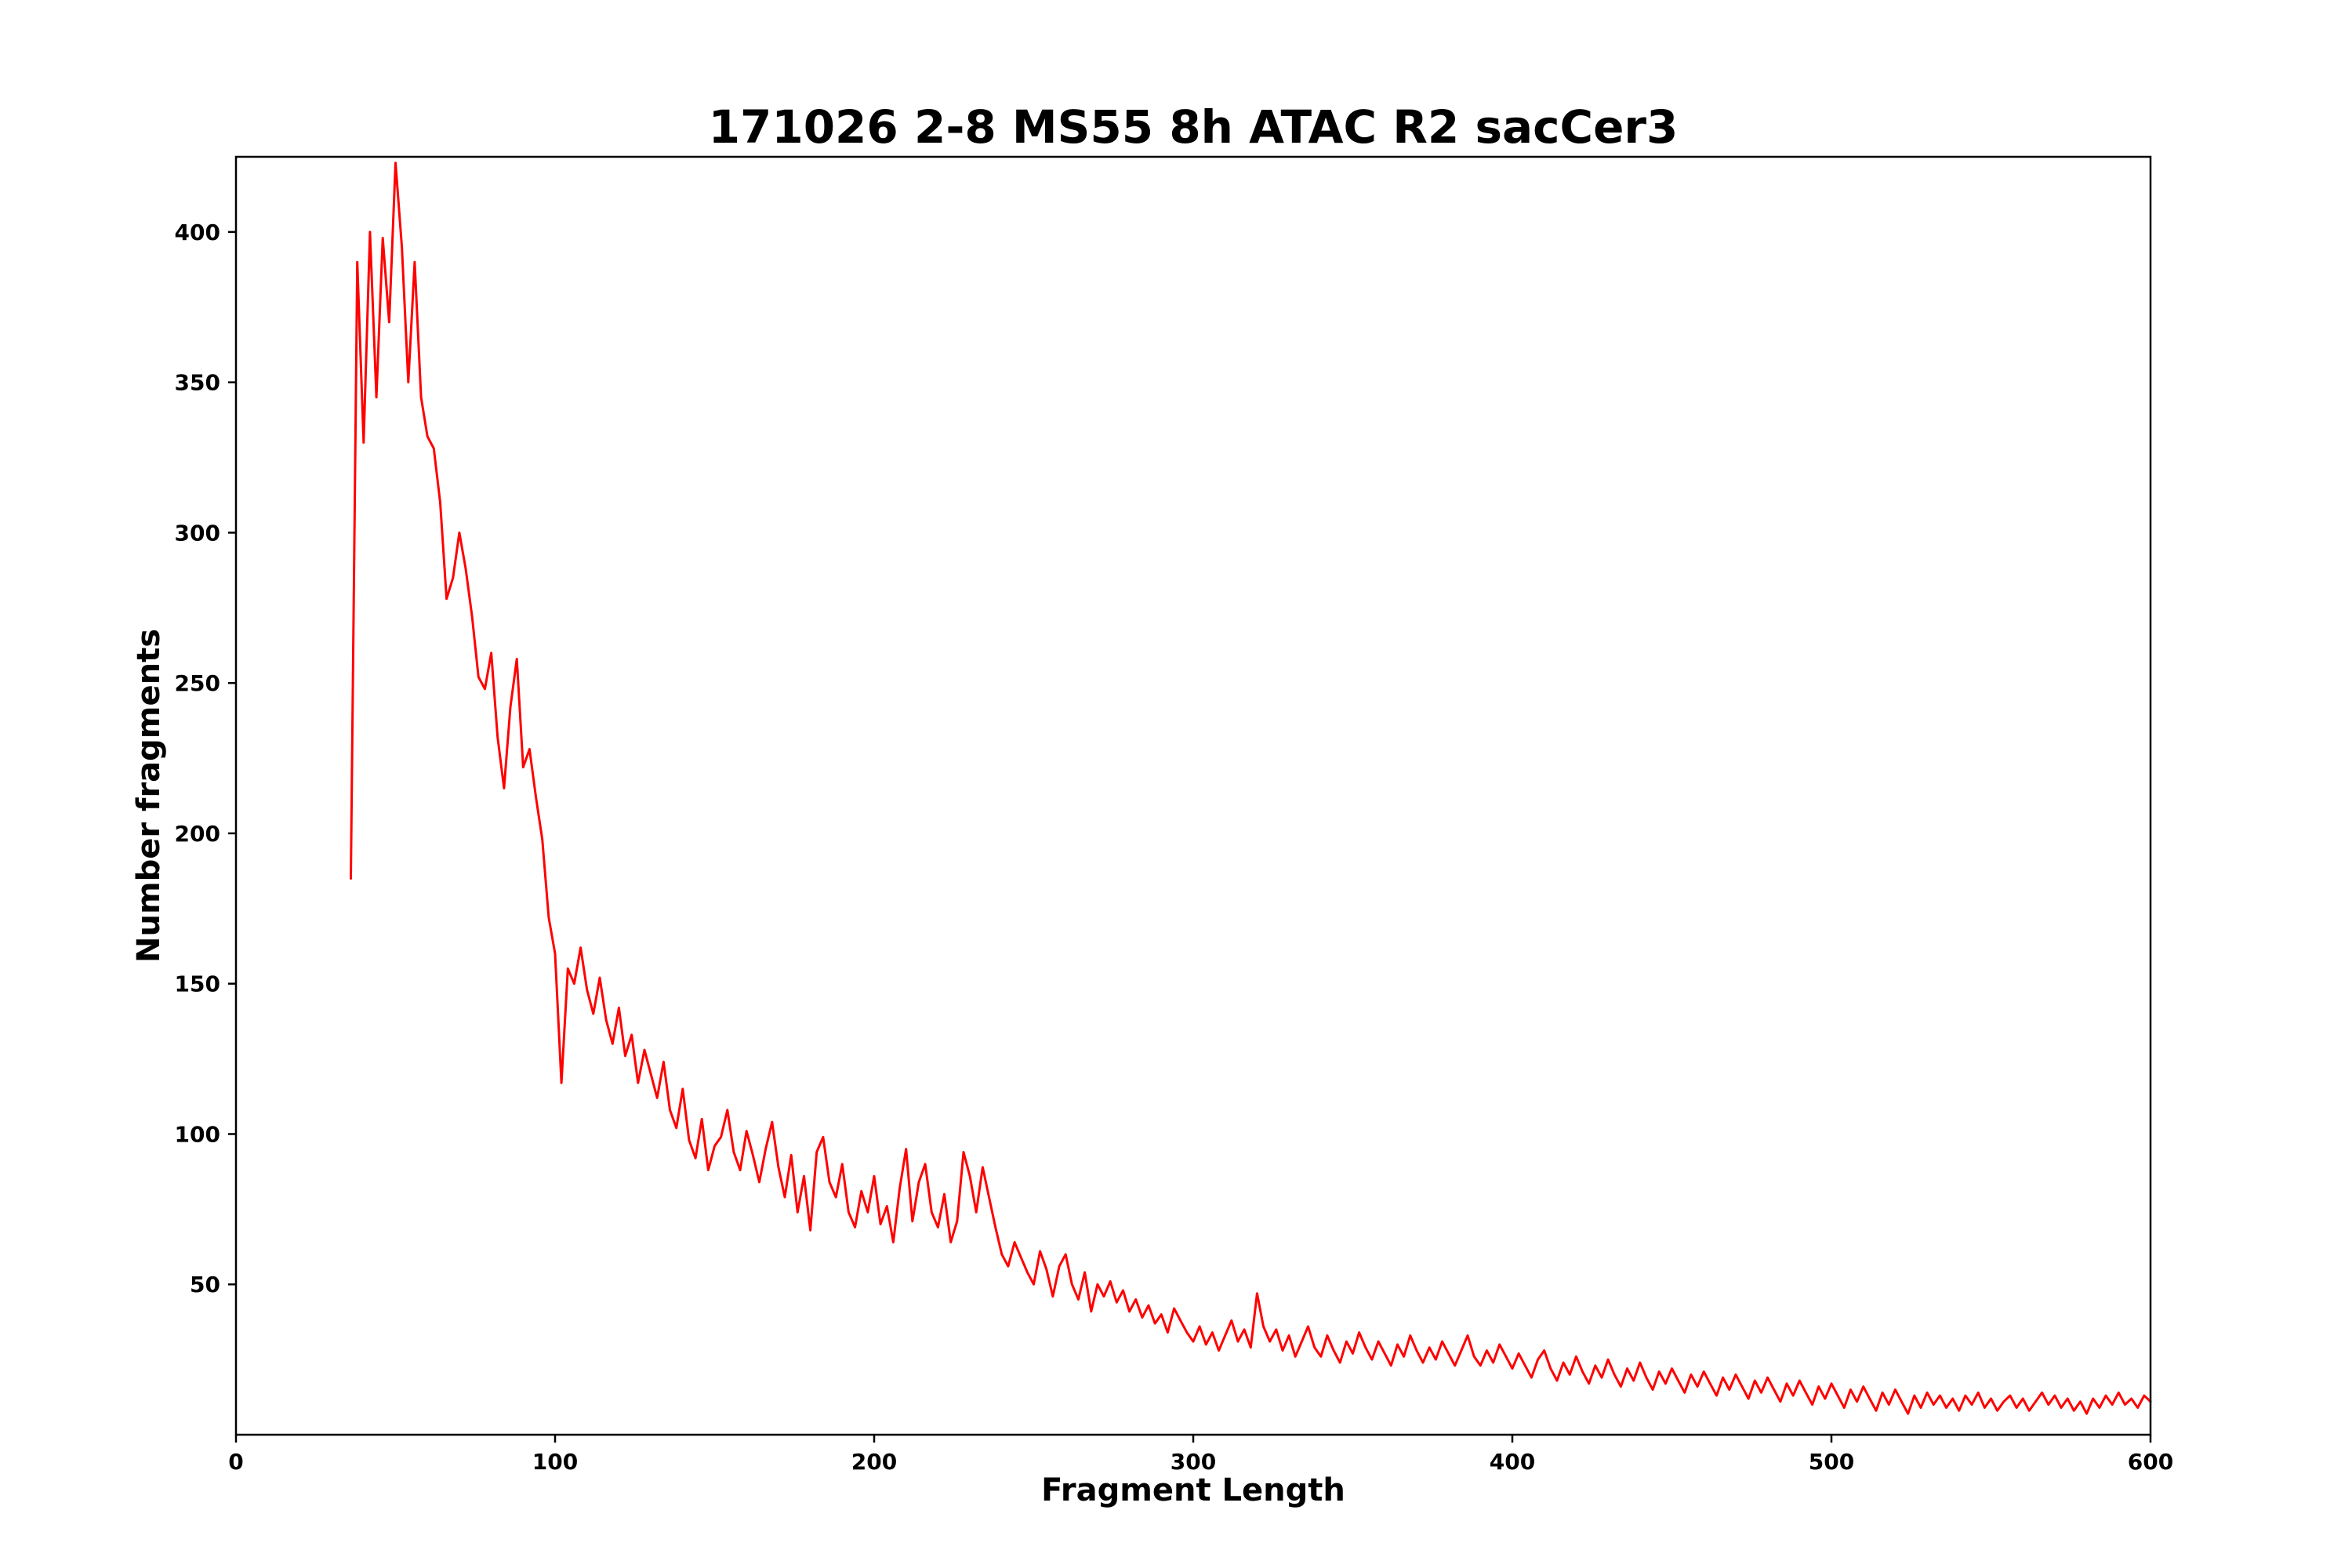 The image size is (2352, 1568). What do you see at coordinates (555, 1462) in the screenshot?
I see `x-tick-label: 100` at bounding box center [555, 1462].